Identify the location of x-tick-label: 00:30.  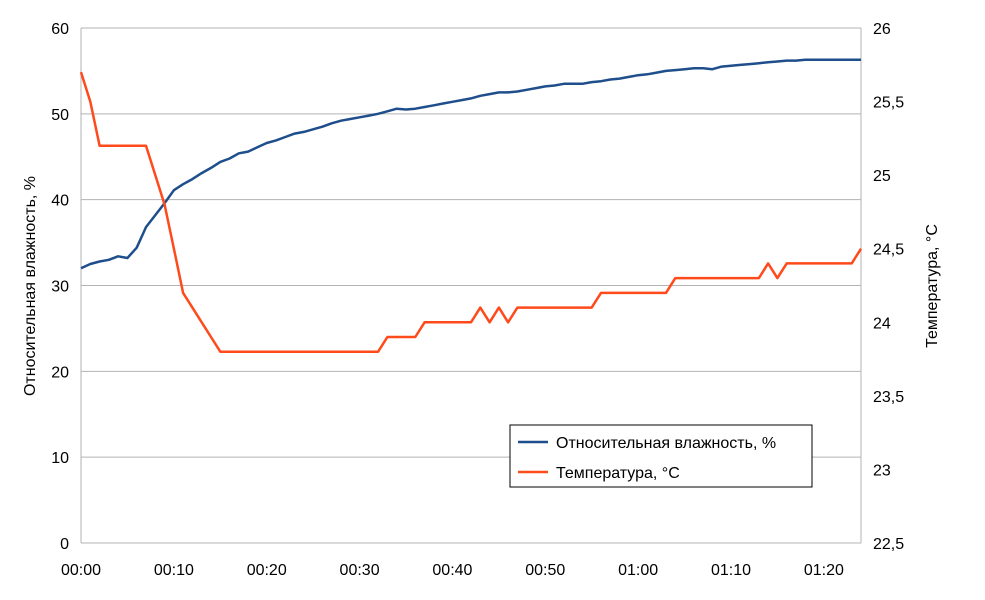
(360, 570).